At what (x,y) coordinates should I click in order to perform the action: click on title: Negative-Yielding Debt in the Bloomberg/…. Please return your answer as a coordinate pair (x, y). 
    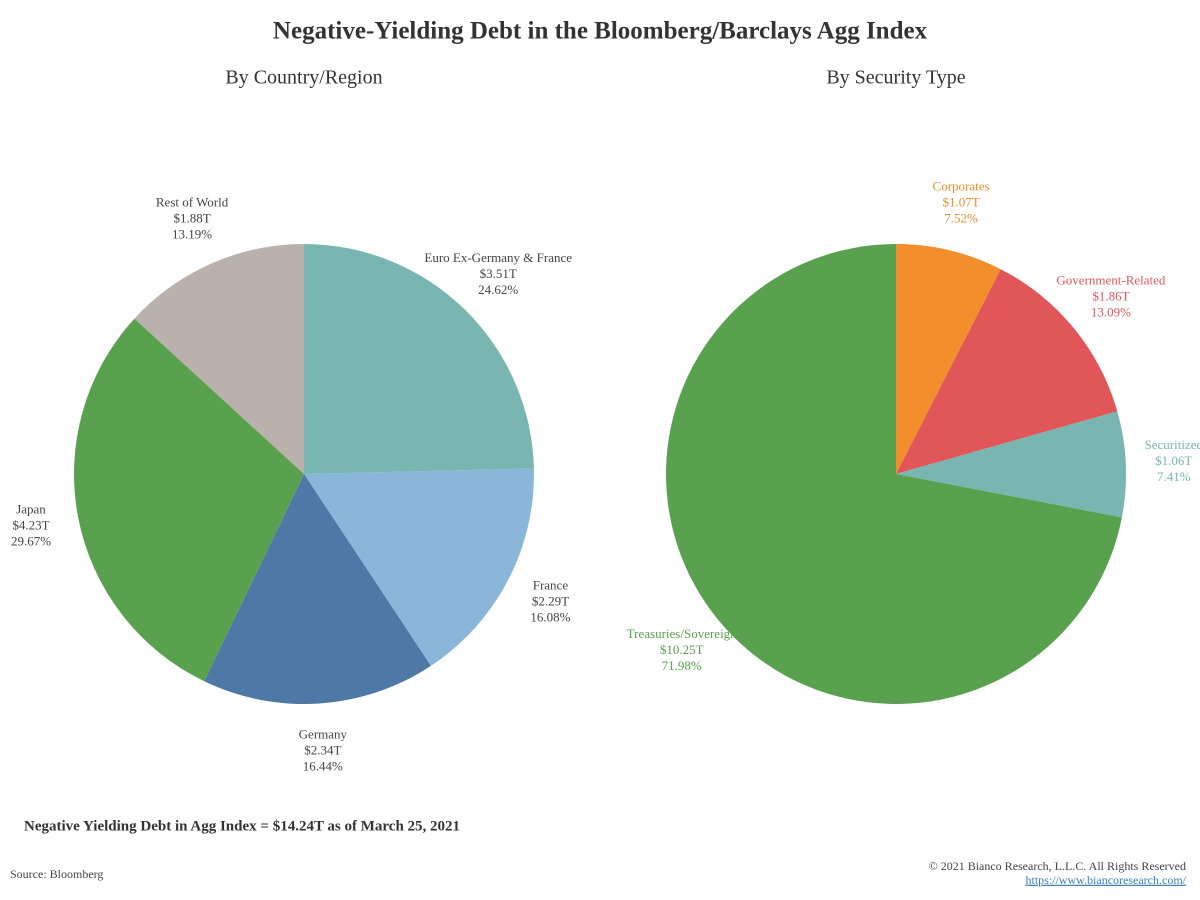
    Looking at the image, I should click on (600, 31).